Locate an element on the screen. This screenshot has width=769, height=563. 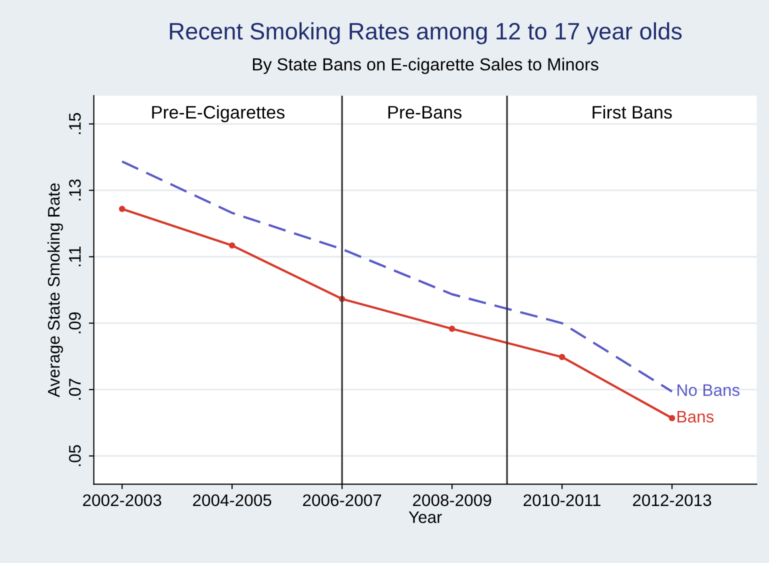
y-axis-title: Average State Smoking Rate is located at coordinates (55, 290).